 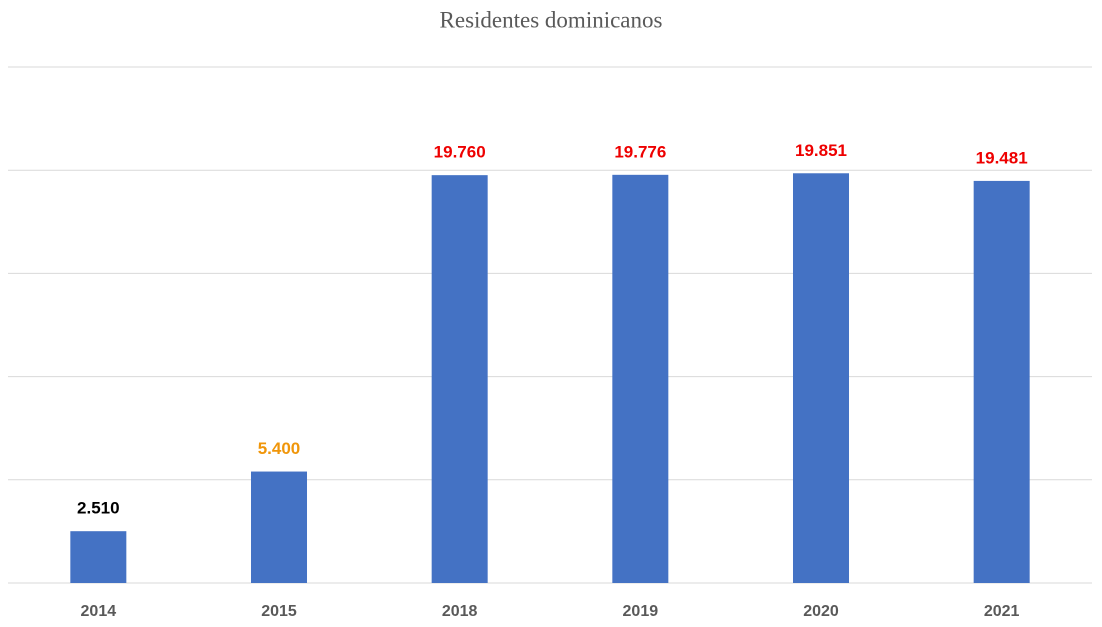 What do you see at coordinates (460, 152) in the screenshot?
I see `data-label: 19.760` at bounding box center [460, 152].